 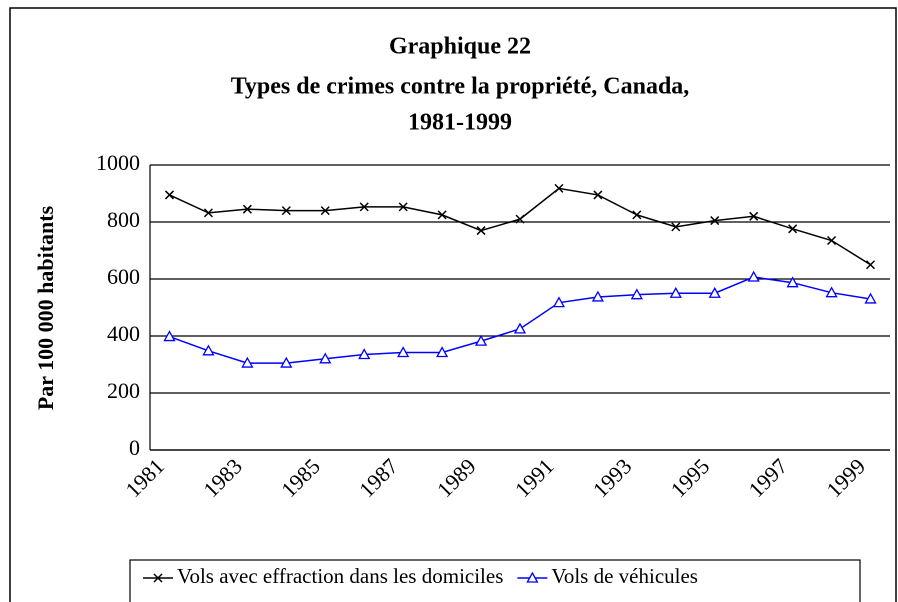 What do you see at coordinates (123, 333) in the screenshot?
I see `y-tick-label: 400` at bounding box center [123, 333].